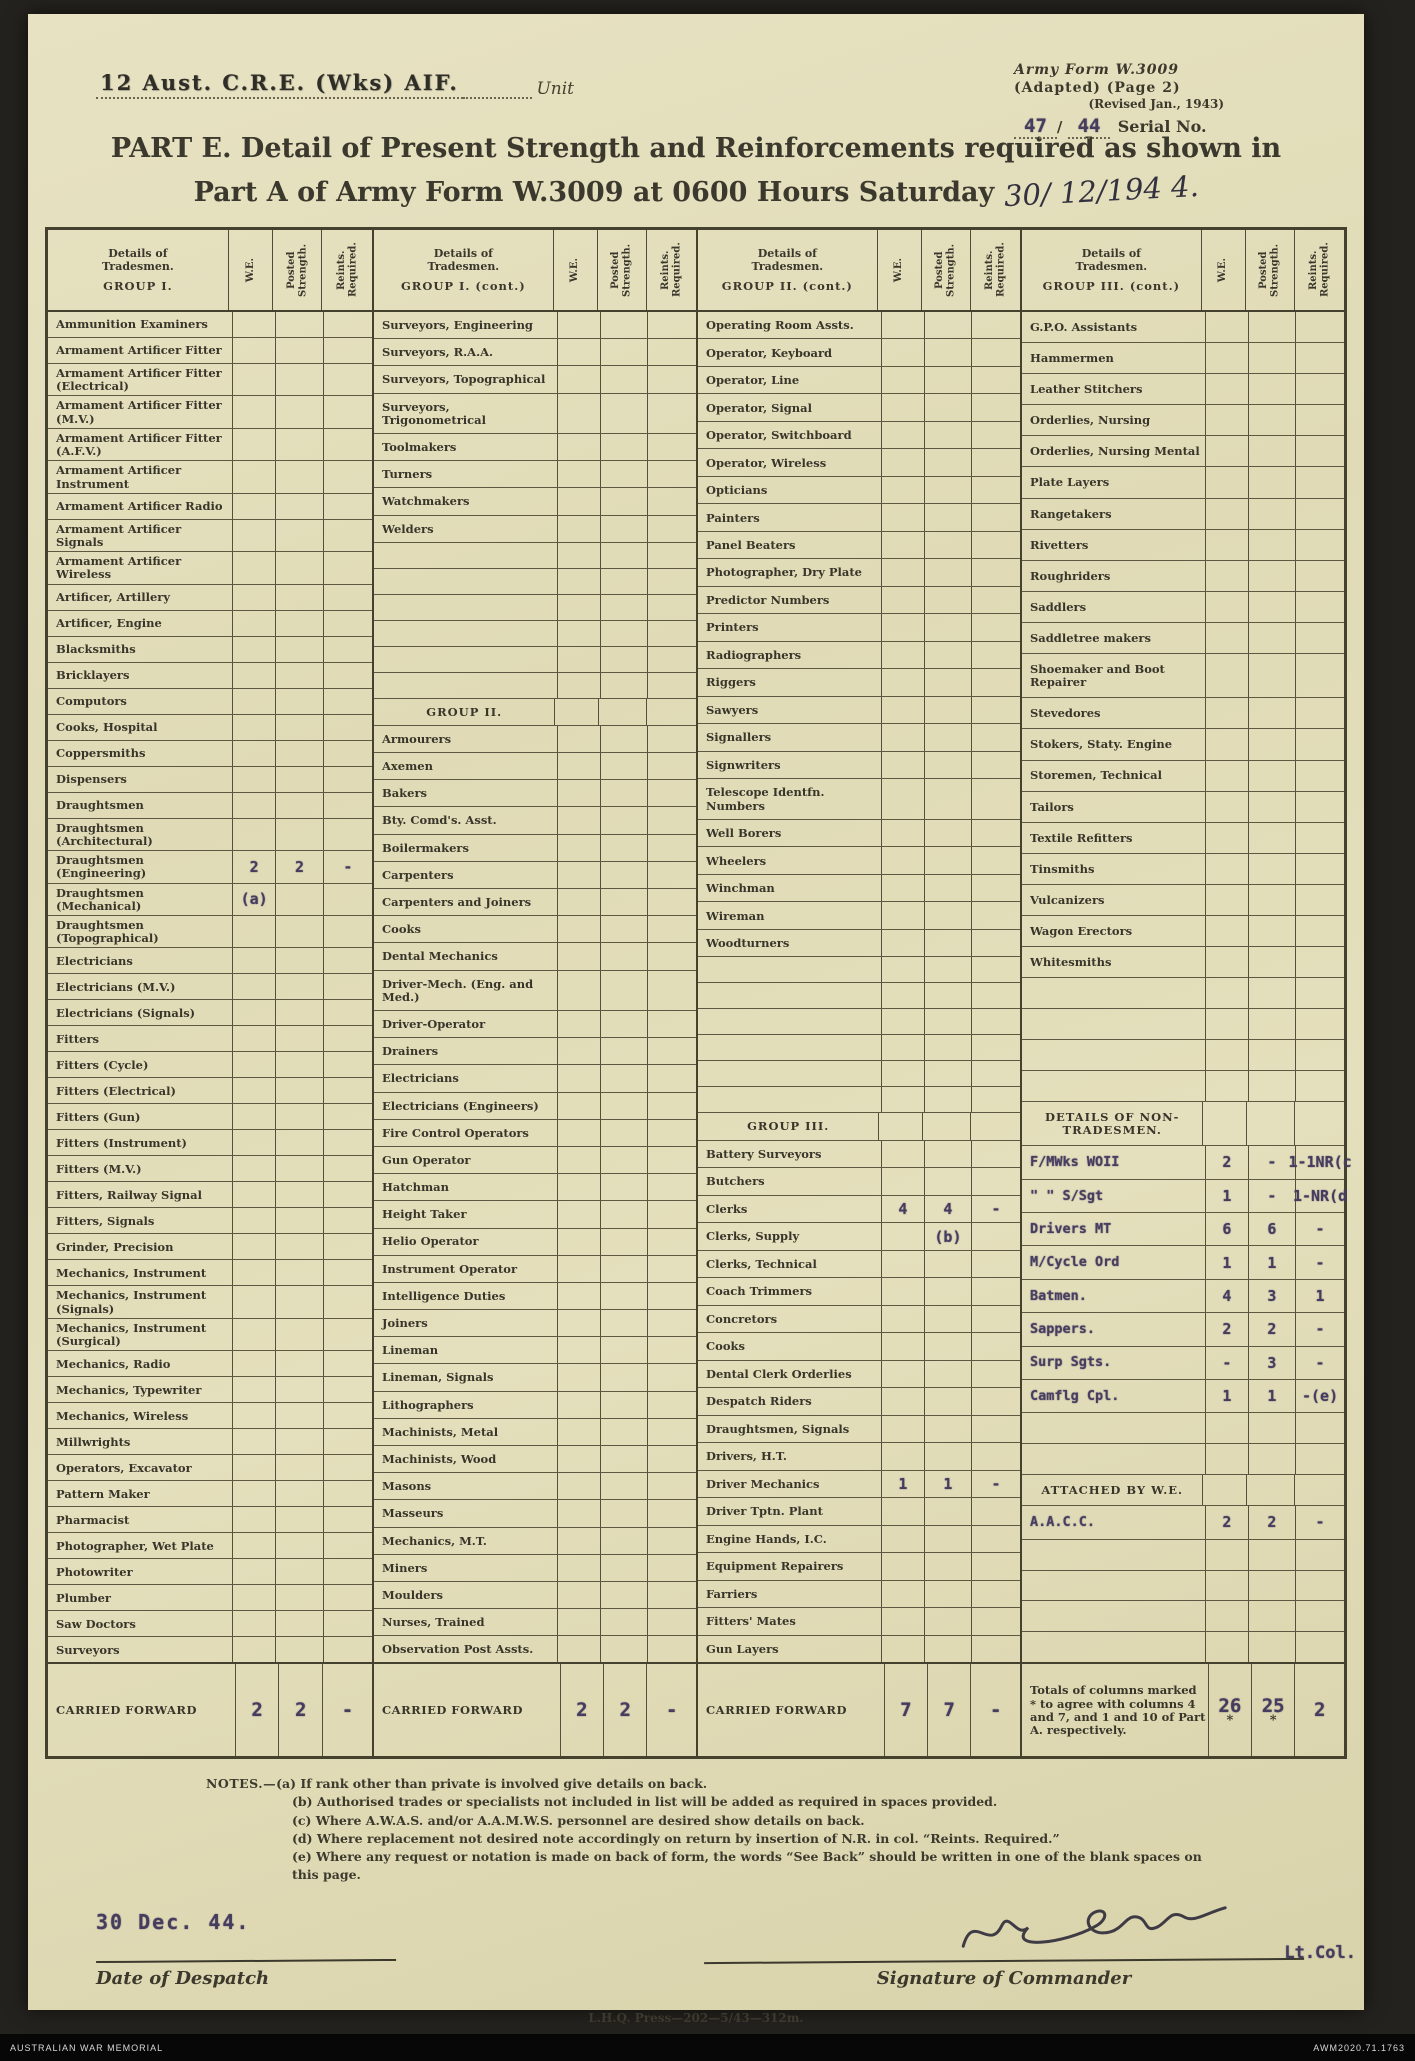  Describe the element at coordinates (138, 286) in the screenshot. I see `group-name: GROUP I.` at that location.